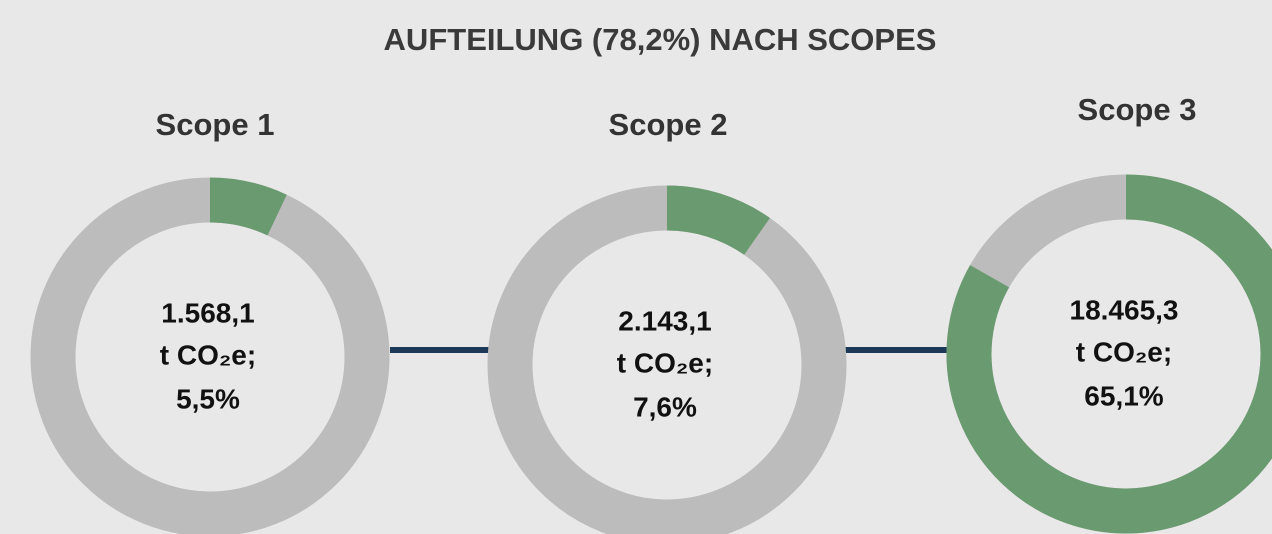 Image resolution: width=1272 pixels, height=534 pixels. Describe the element at coordinates (207, 312) in the screenshot. I see `amount-label: 1.568,1` at that location.